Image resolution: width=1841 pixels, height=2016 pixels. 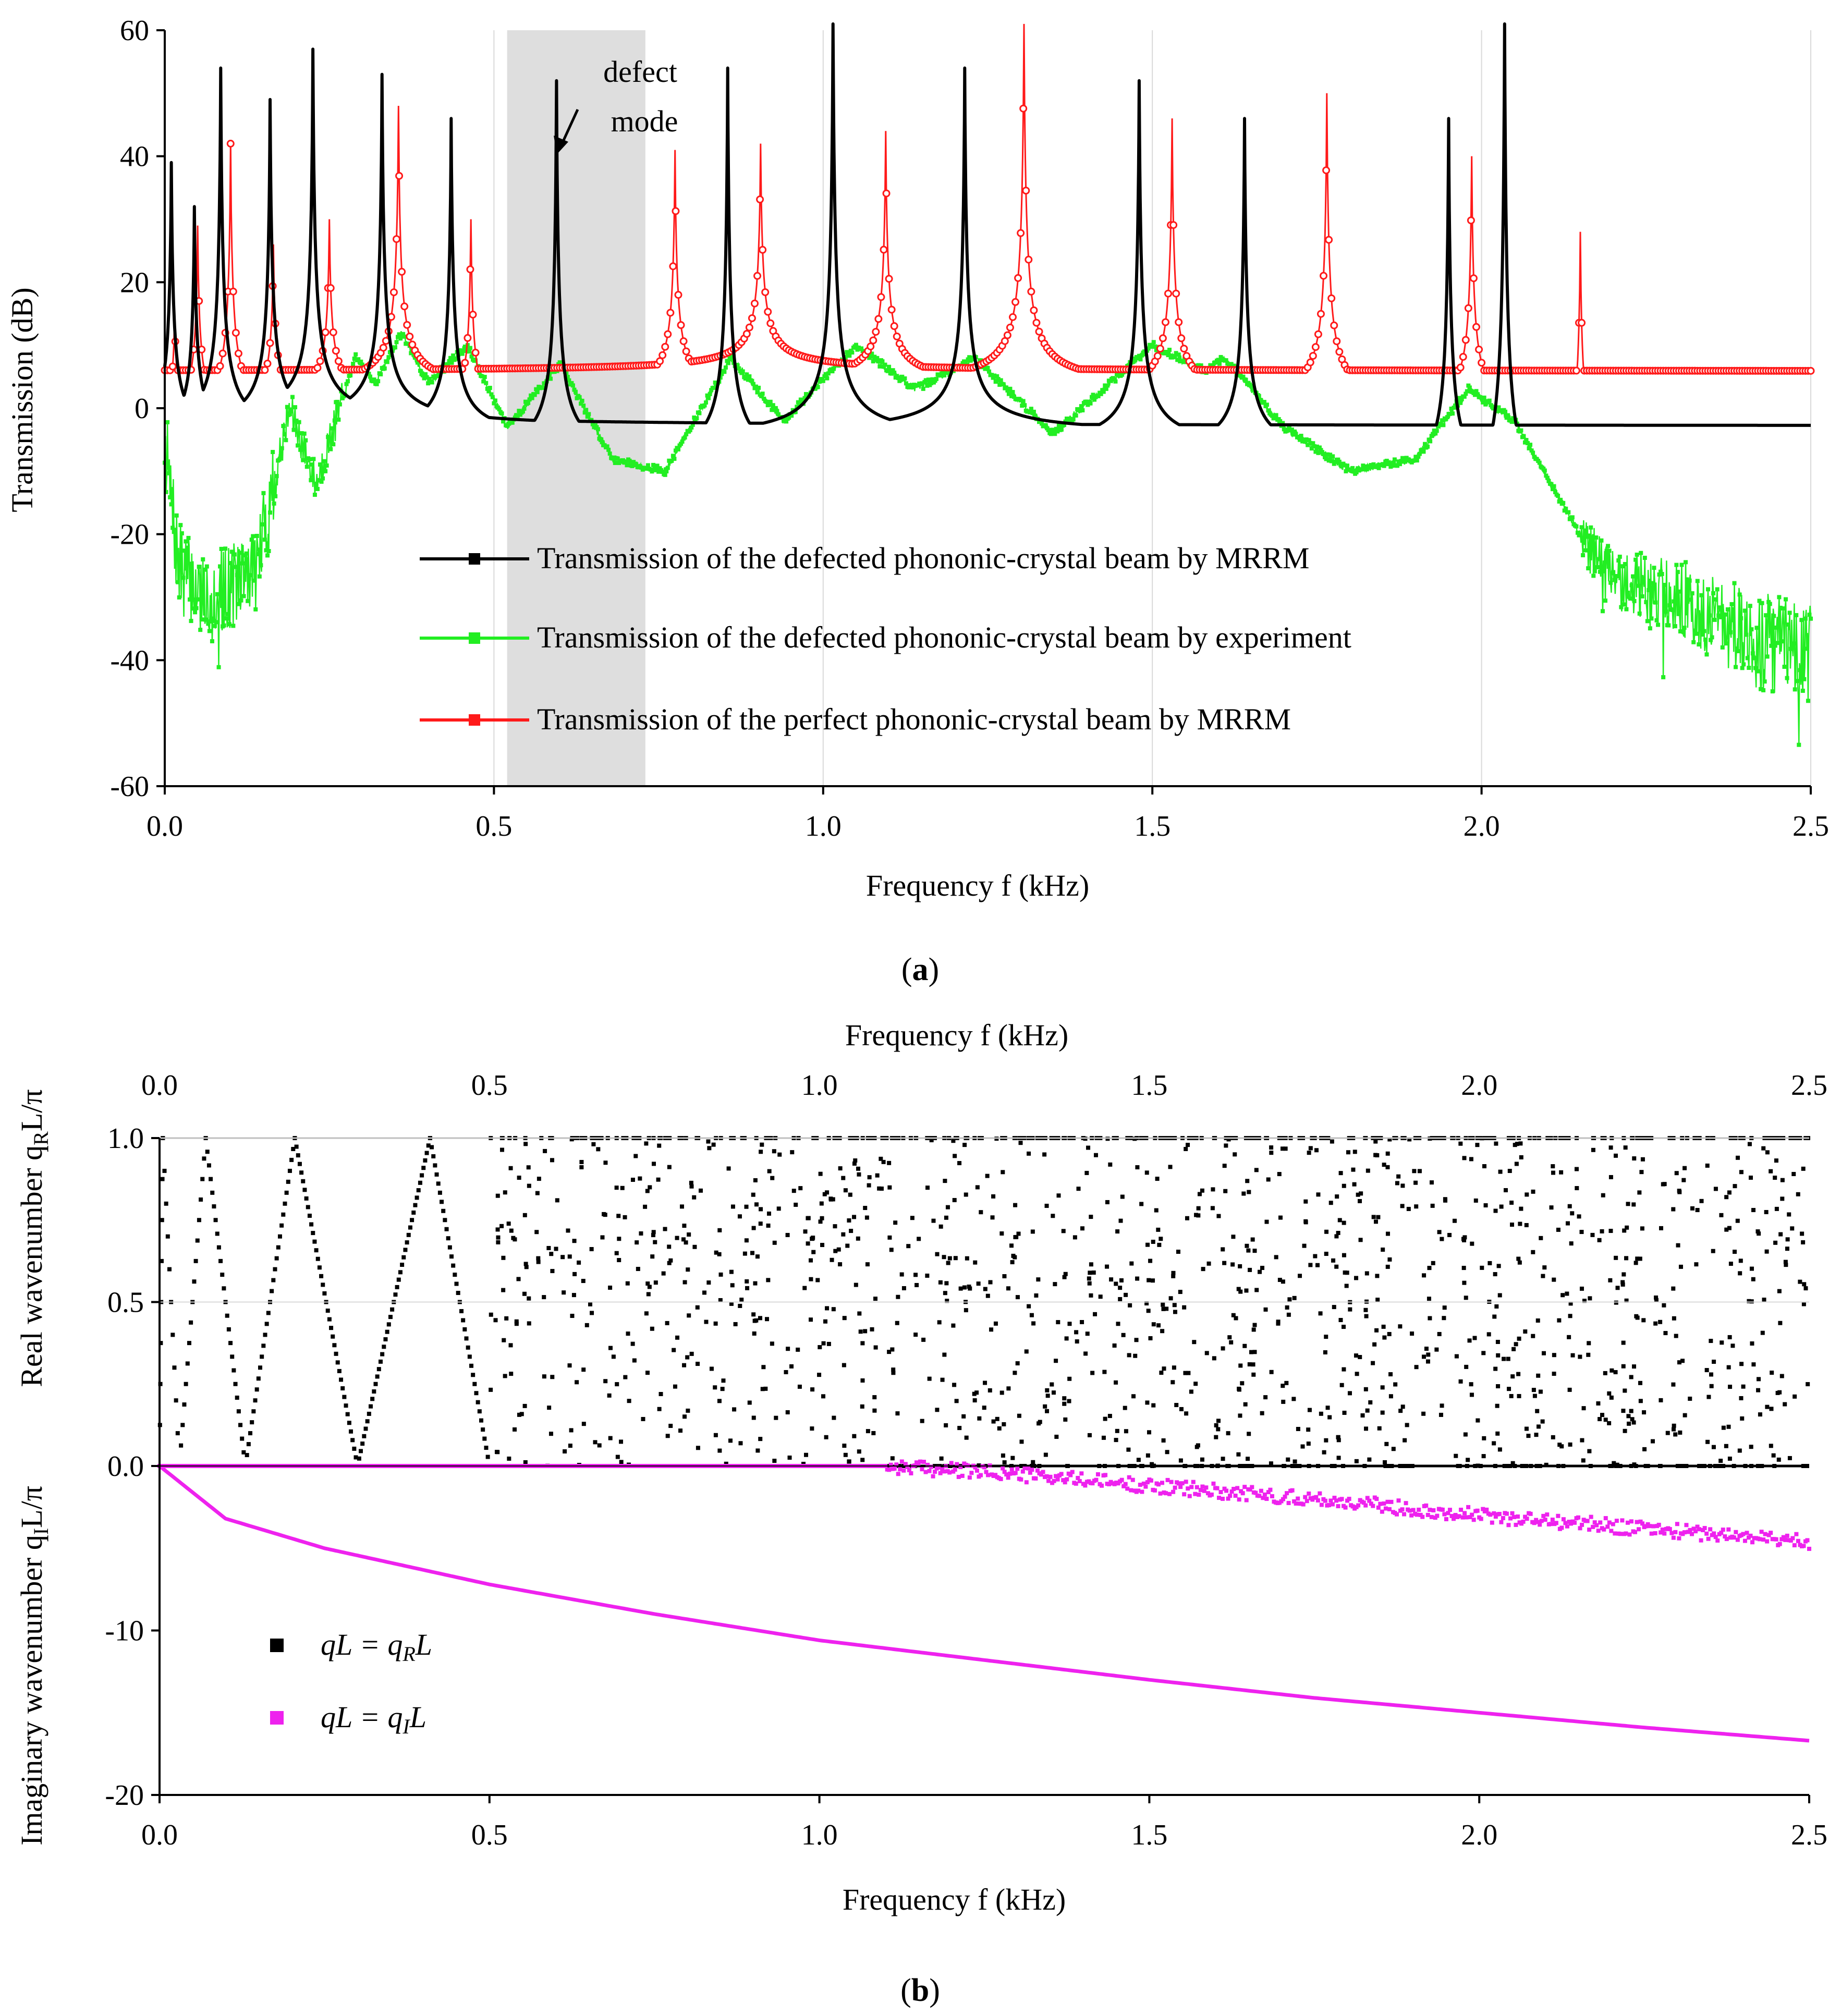 What do you see at coordinates (920, 1990) in the screenshot?
I see `panel-b-caption-letter: b` at bounding box center [920, 1990].